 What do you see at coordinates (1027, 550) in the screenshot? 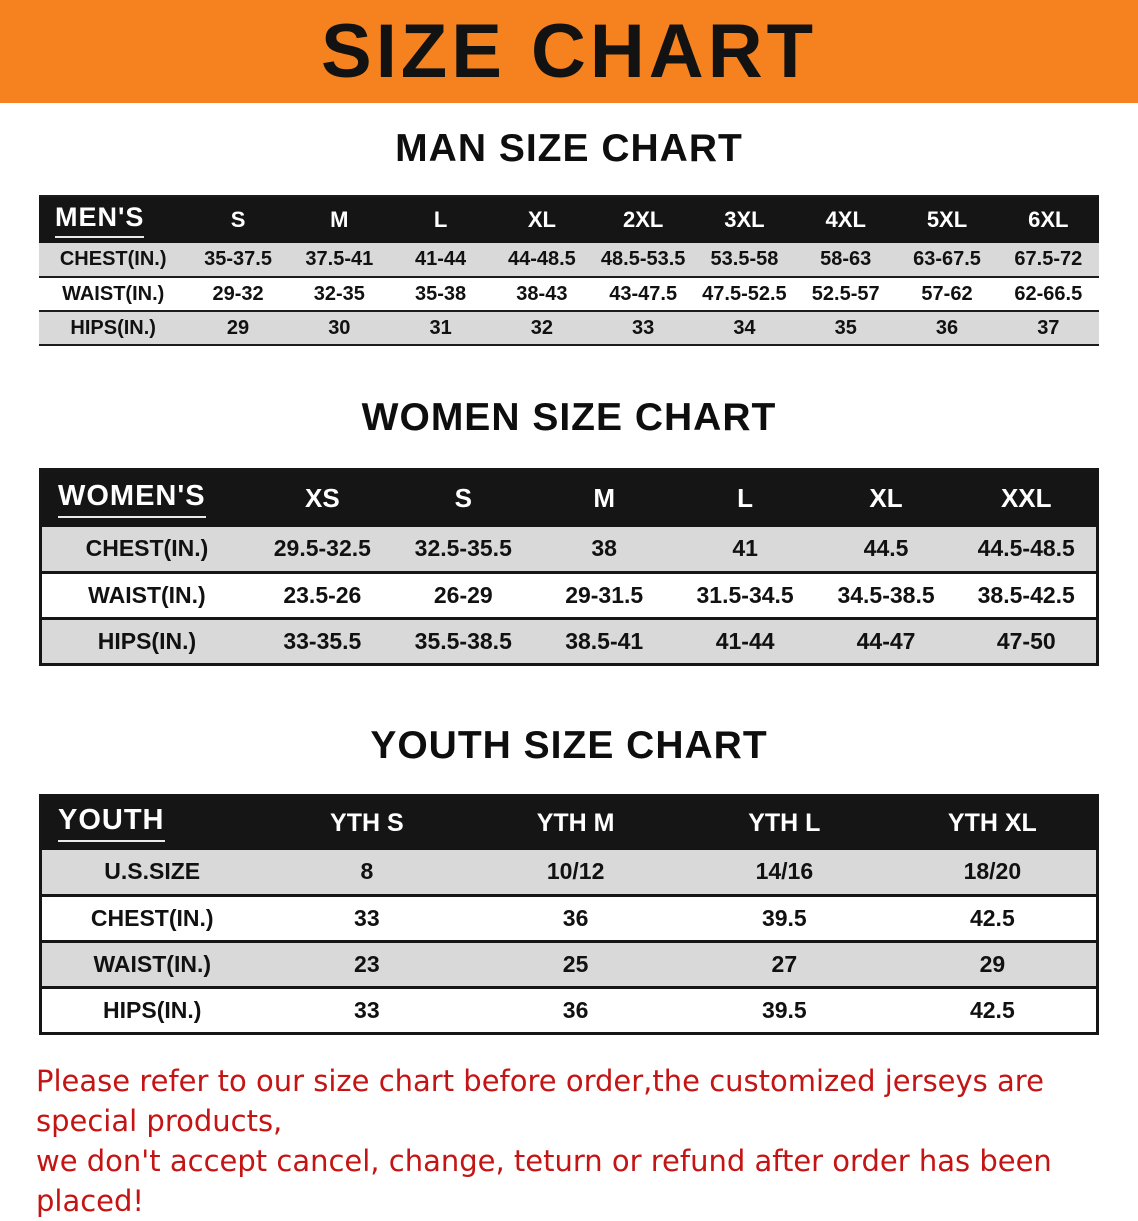
I see `size-value-cell: 44.5-48.5` at bounding box center [1027, 550].